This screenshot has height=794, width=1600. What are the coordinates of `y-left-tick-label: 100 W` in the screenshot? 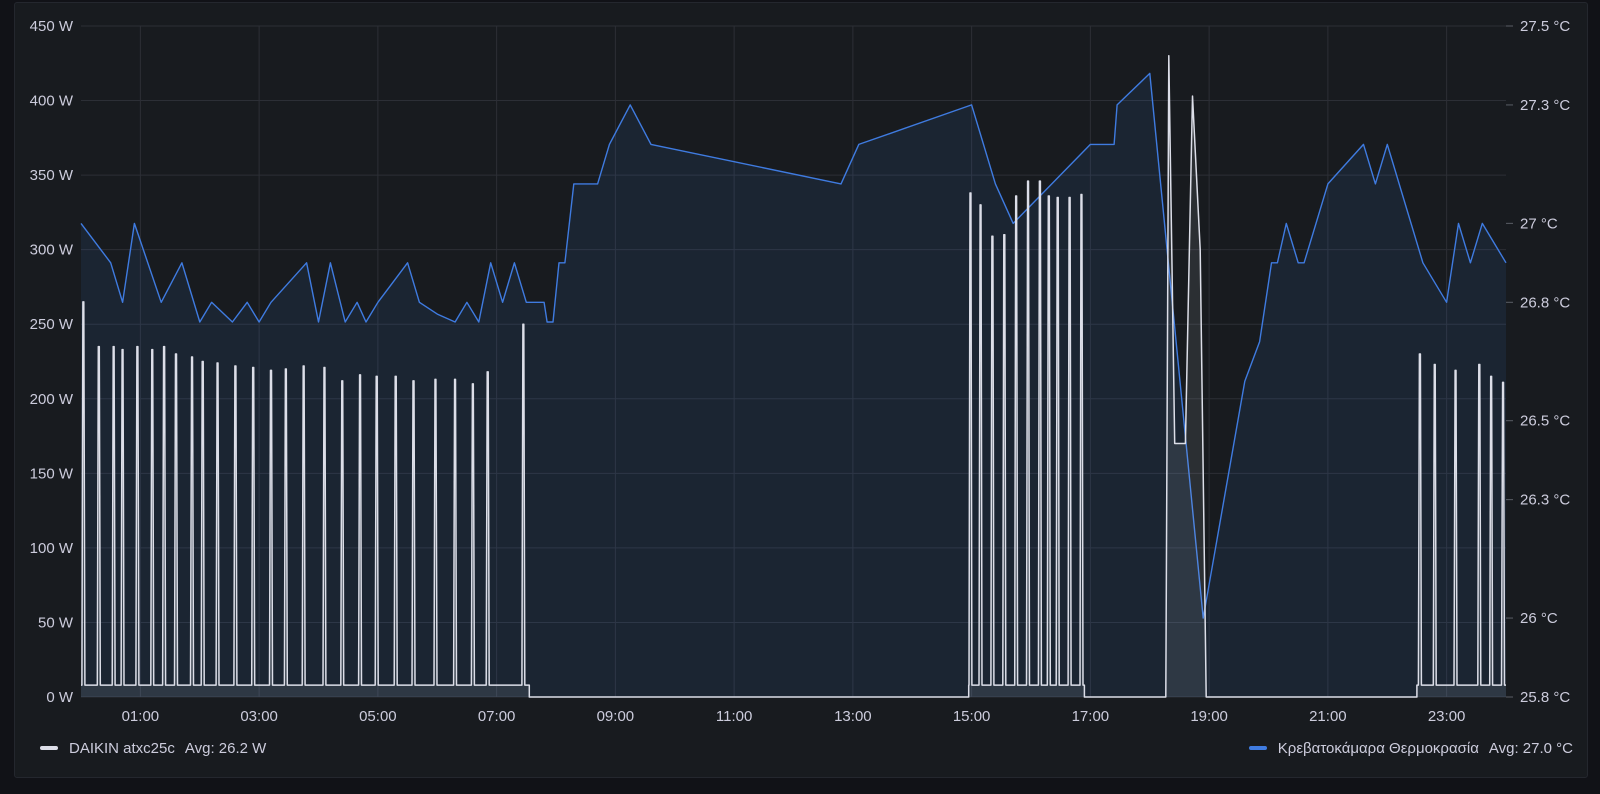 It's located at (52, 548).